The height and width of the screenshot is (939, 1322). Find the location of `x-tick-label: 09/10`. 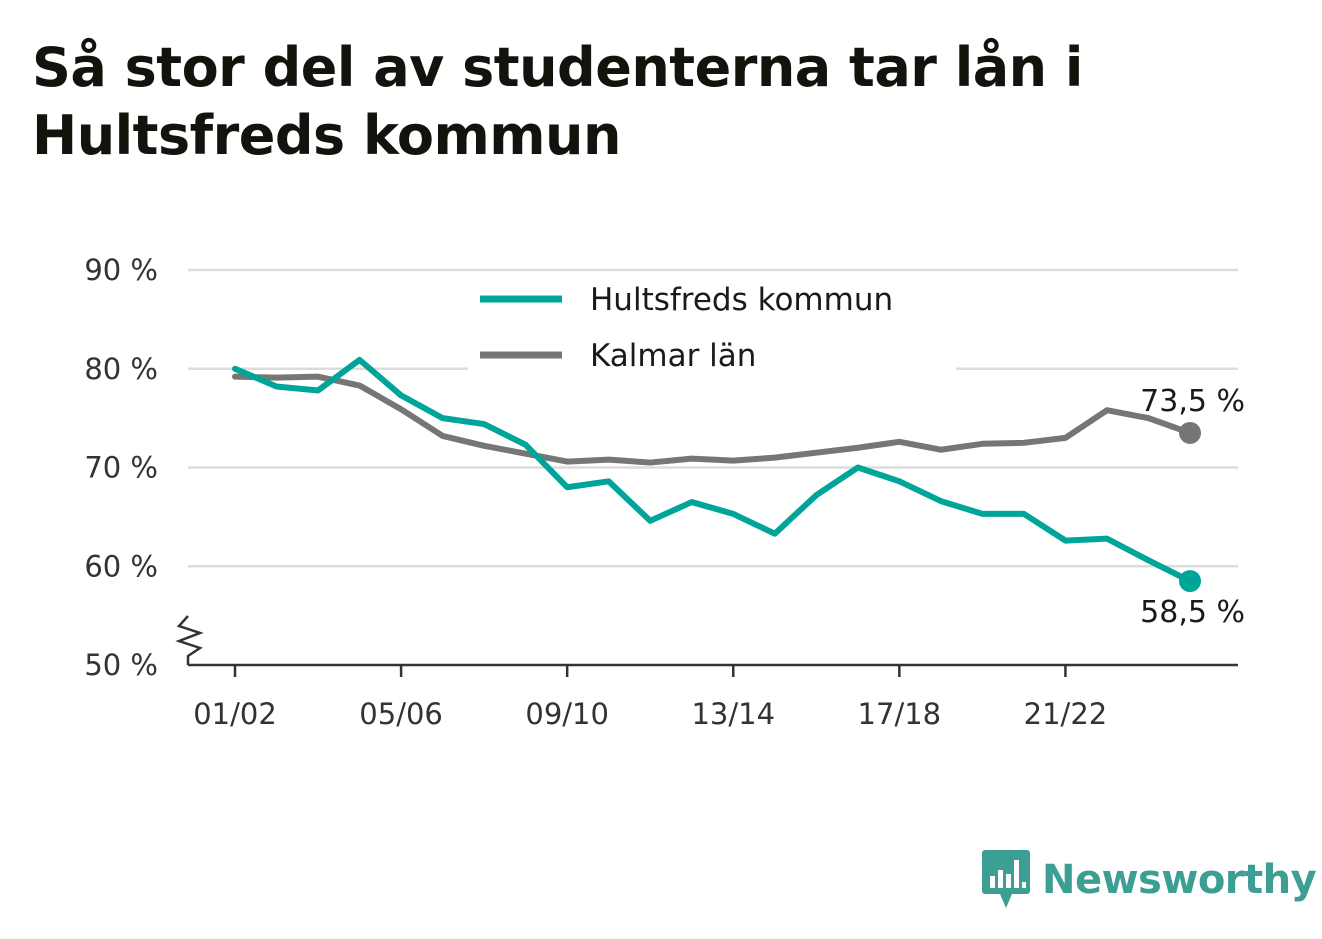

x-tick-label: 09/10 is located at coordinates (567, 714).